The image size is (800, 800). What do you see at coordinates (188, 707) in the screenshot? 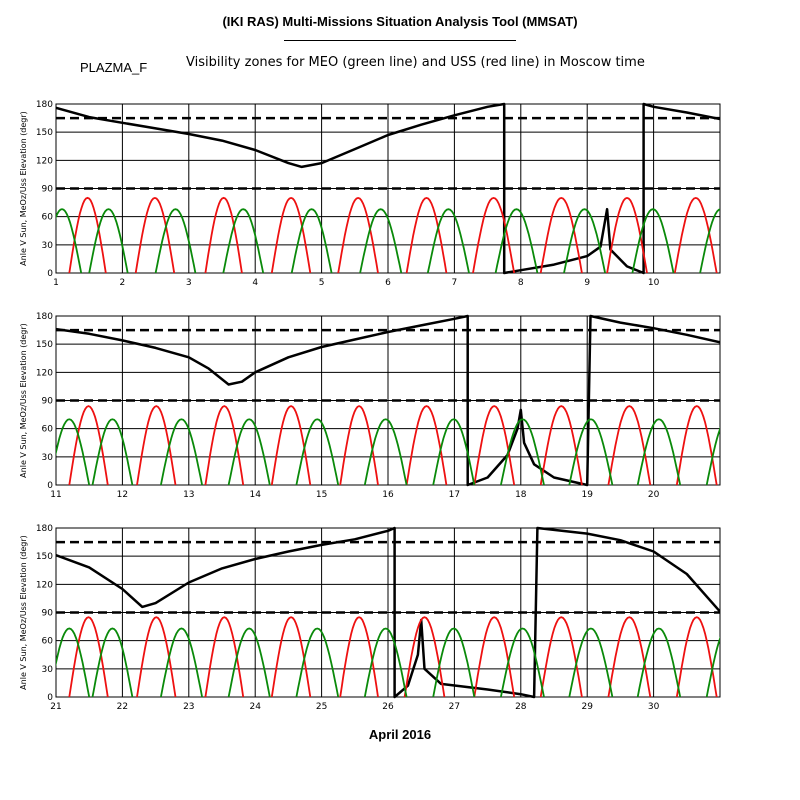
I see `x-tick-label: 23` at bounding box center [188, 707].